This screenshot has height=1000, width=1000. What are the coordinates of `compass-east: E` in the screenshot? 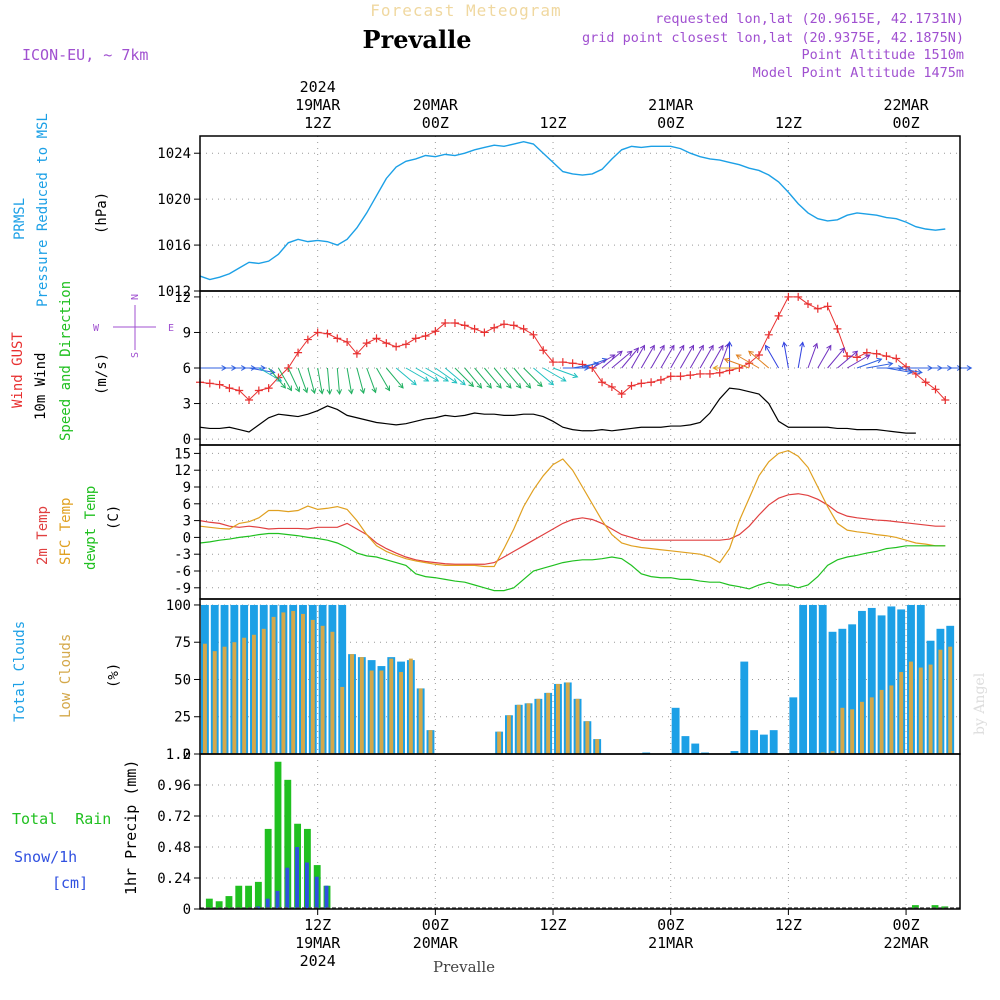 It's located at (171, 328).